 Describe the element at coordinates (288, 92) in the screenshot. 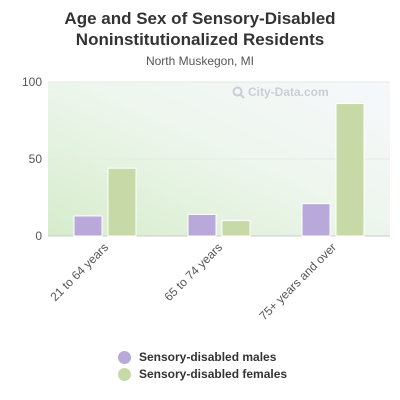

I see `watermark-text: City-Data.com` at that location.